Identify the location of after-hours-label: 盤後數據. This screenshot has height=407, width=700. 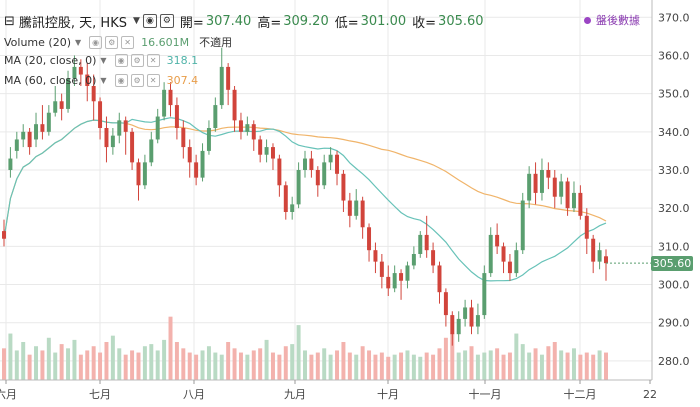
(618, 20).